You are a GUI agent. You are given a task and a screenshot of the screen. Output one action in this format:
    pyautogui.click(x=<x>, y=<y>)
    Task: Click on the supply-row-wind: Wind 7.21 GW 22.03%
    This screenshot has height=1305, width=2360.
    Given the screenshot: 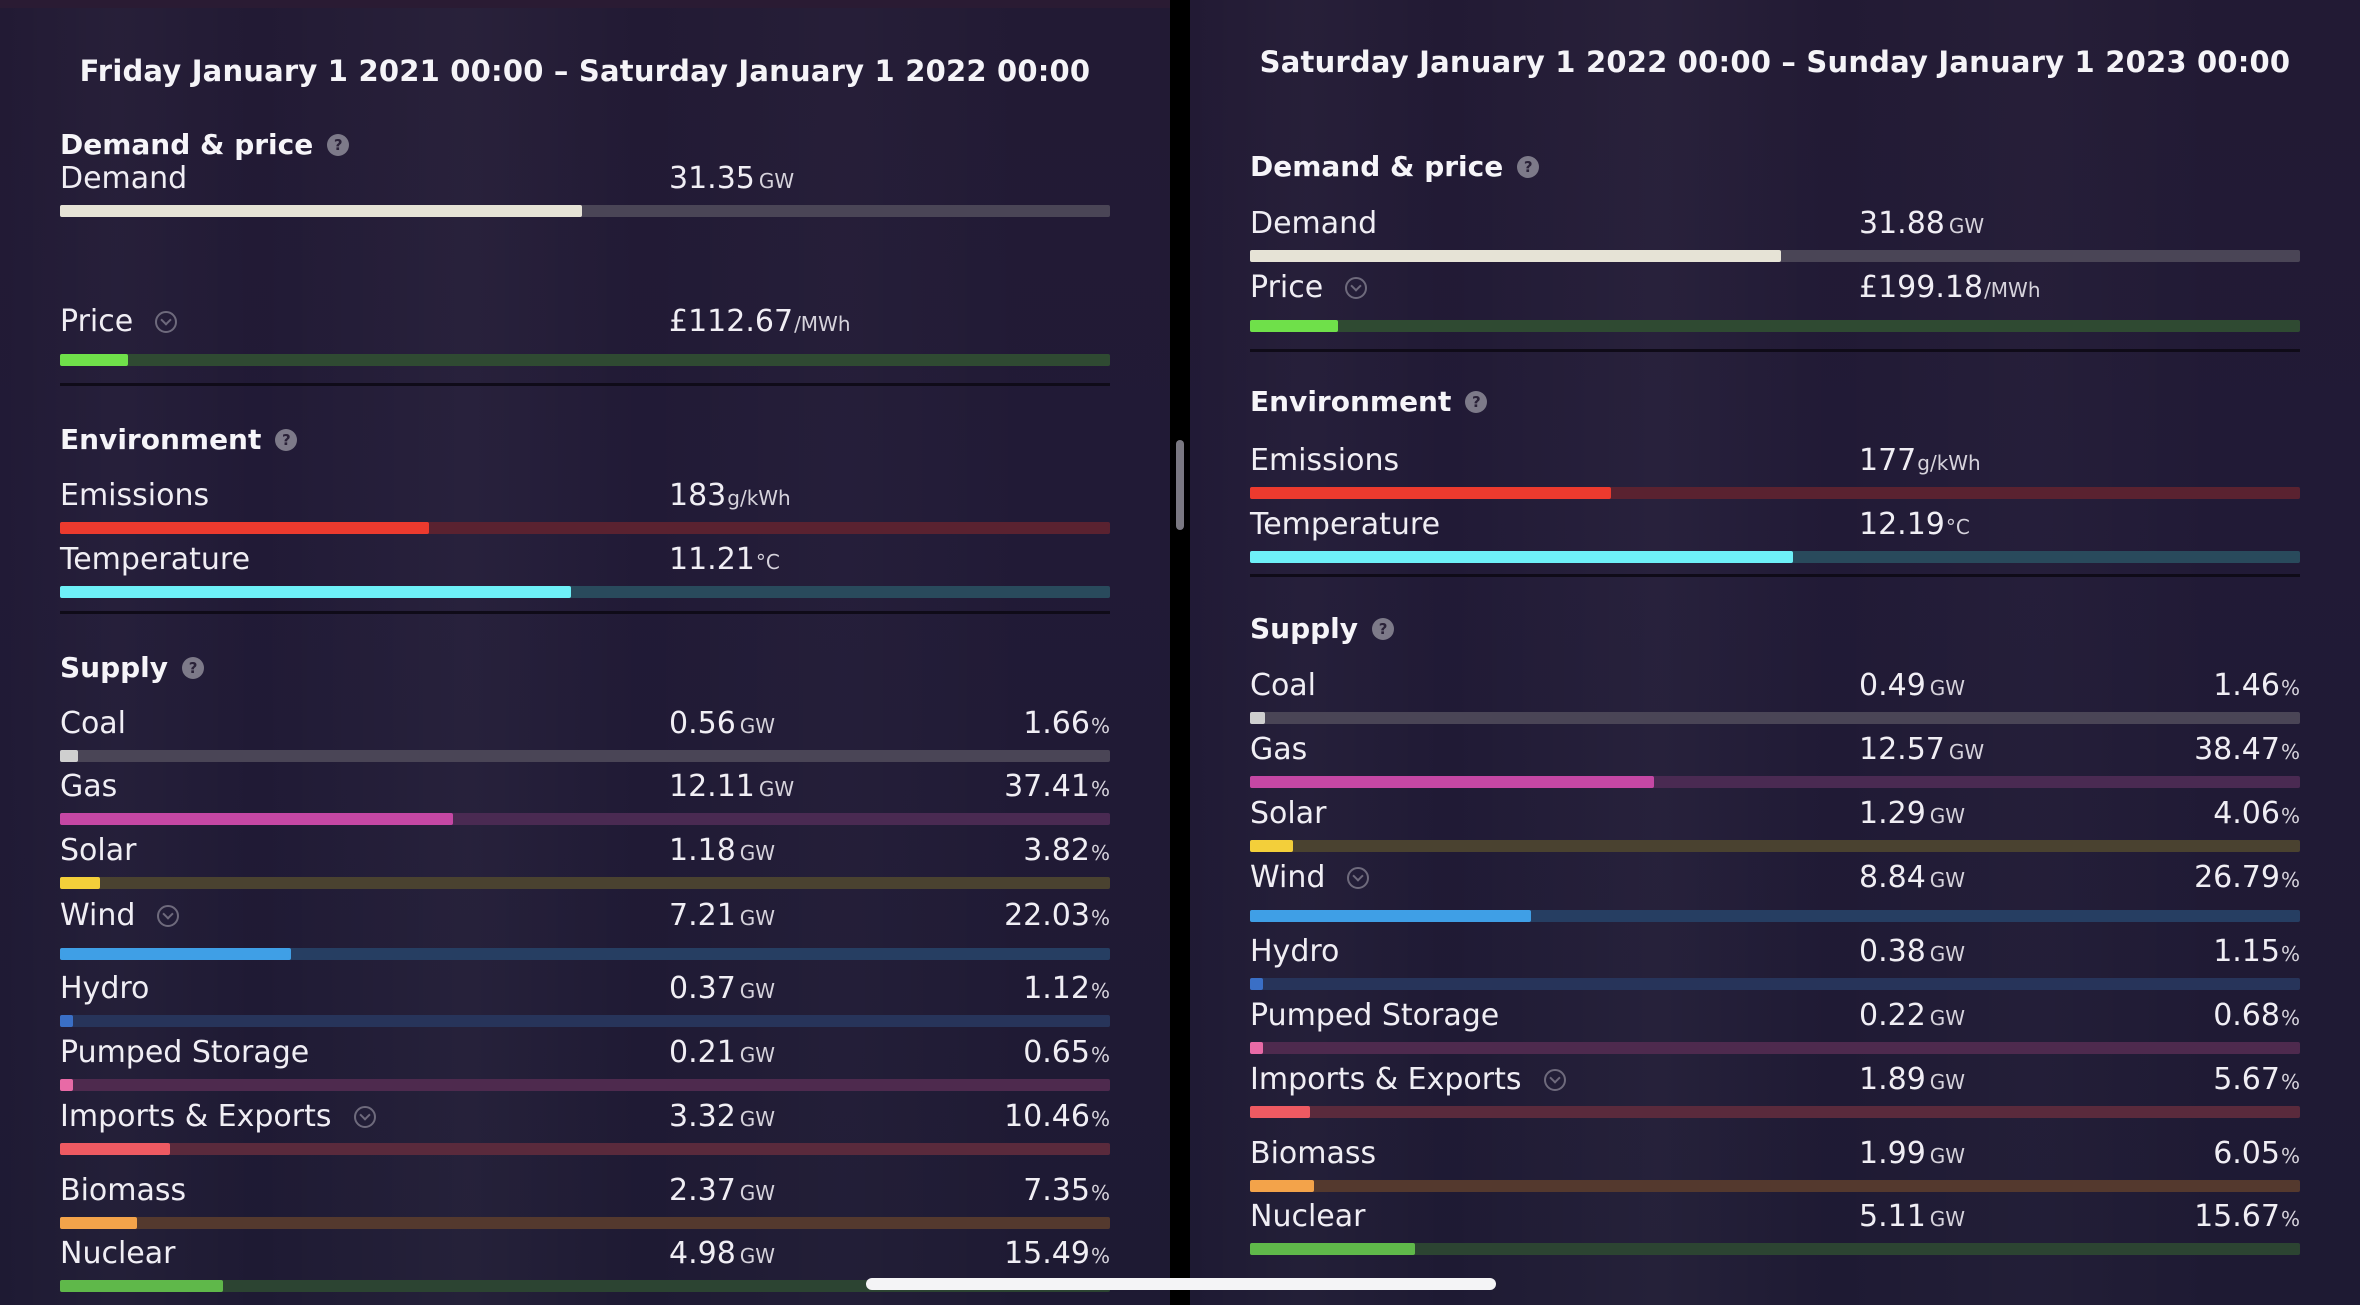 What is the action you would take?
    pyautogui.click(x=585, y=929)
    